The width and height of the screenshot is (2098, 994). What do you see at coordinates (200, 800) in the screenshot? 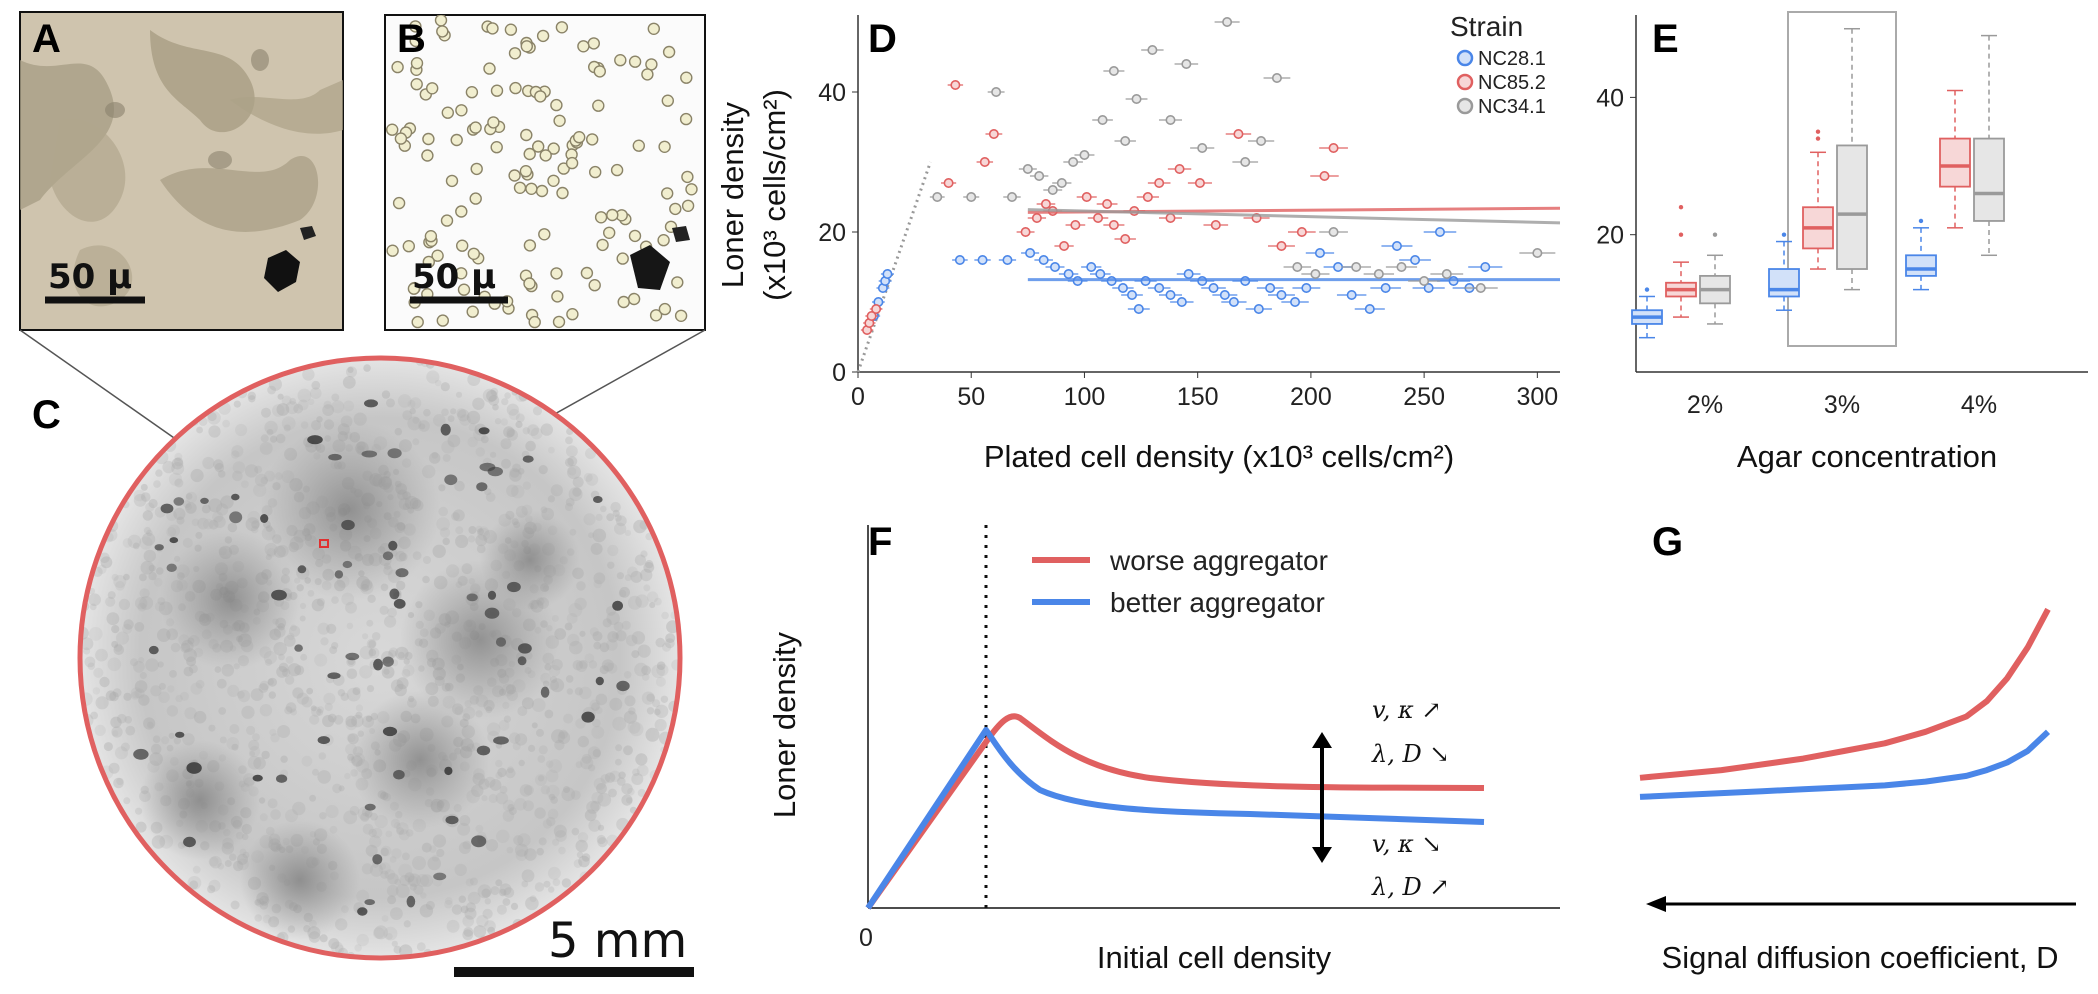
I see `cell-cloud` at bounding box center [200, 800].